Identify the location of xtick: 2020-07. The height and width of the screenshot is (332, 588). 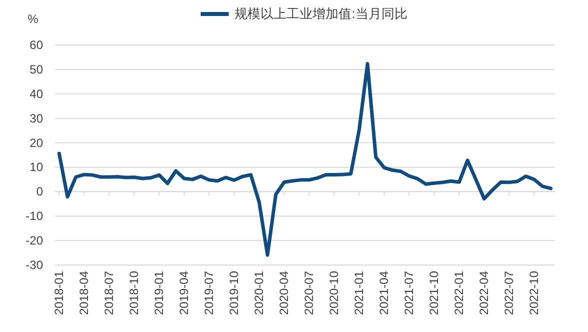
(309, 293).